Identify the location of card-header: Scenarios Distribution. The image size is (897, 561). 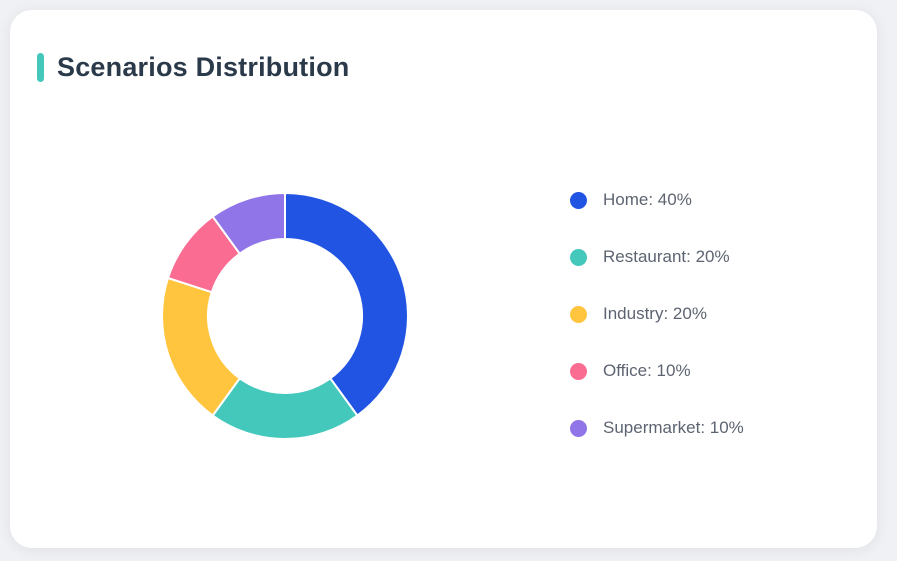
(193, 67).